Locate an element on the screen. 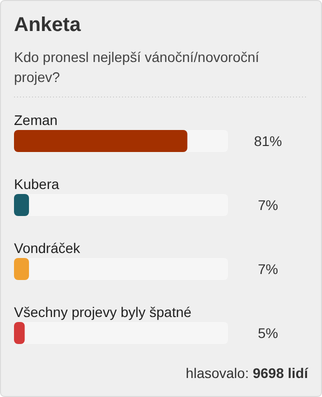 This screenshot has height=397, width=322. data-label: 81% is located at coordinates (268, 141).